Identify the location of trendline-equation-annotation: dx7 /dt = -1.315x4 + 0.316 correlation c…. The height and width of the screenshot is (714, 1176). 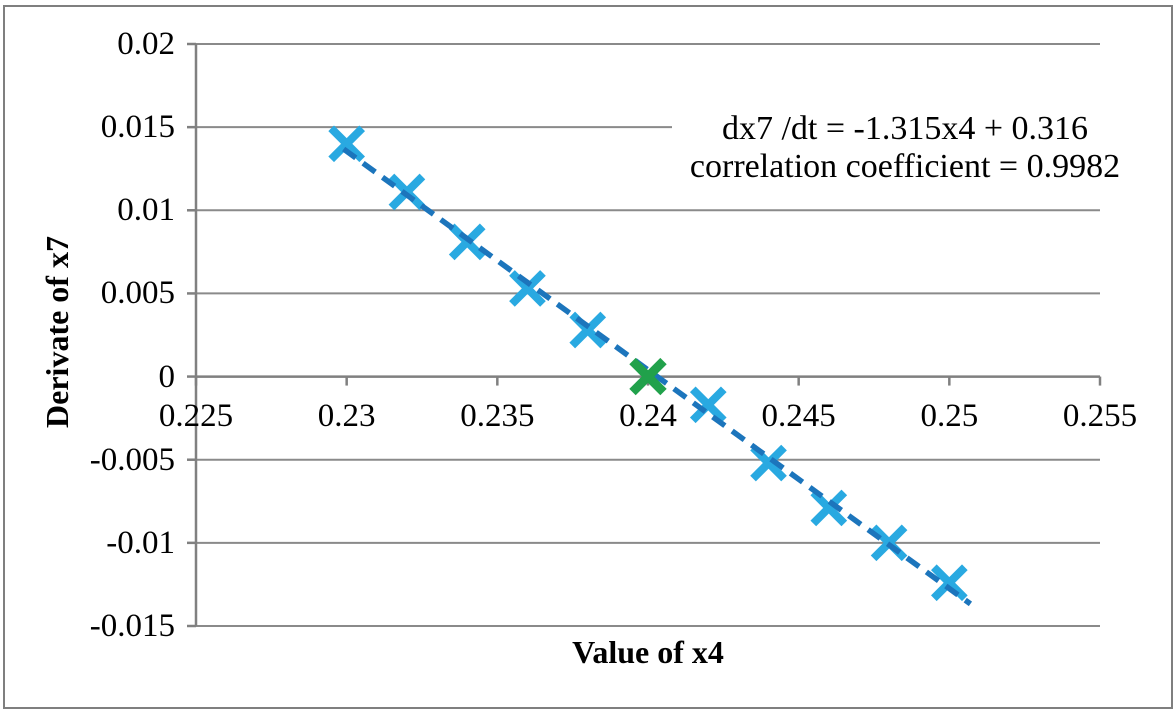
(905, 148).